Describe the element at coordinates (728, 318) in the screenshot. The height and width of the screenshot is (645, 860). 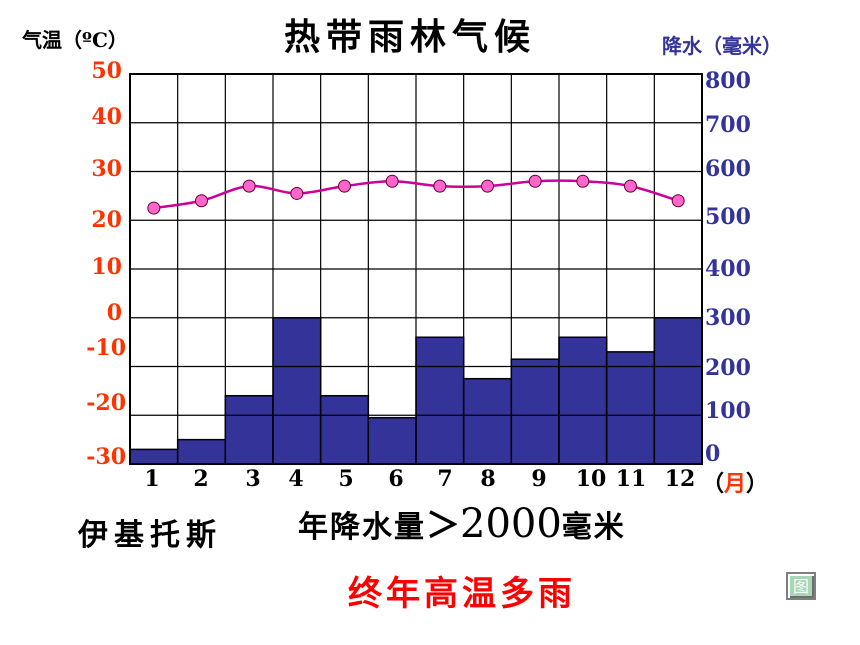
I see `right-tick-300: 300` at that location.